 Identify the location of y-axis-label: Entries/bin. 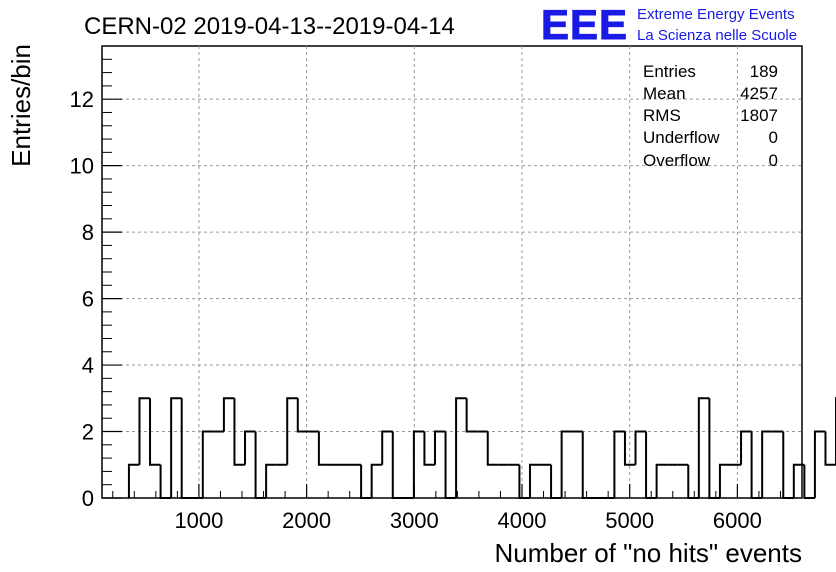
(21, 105).